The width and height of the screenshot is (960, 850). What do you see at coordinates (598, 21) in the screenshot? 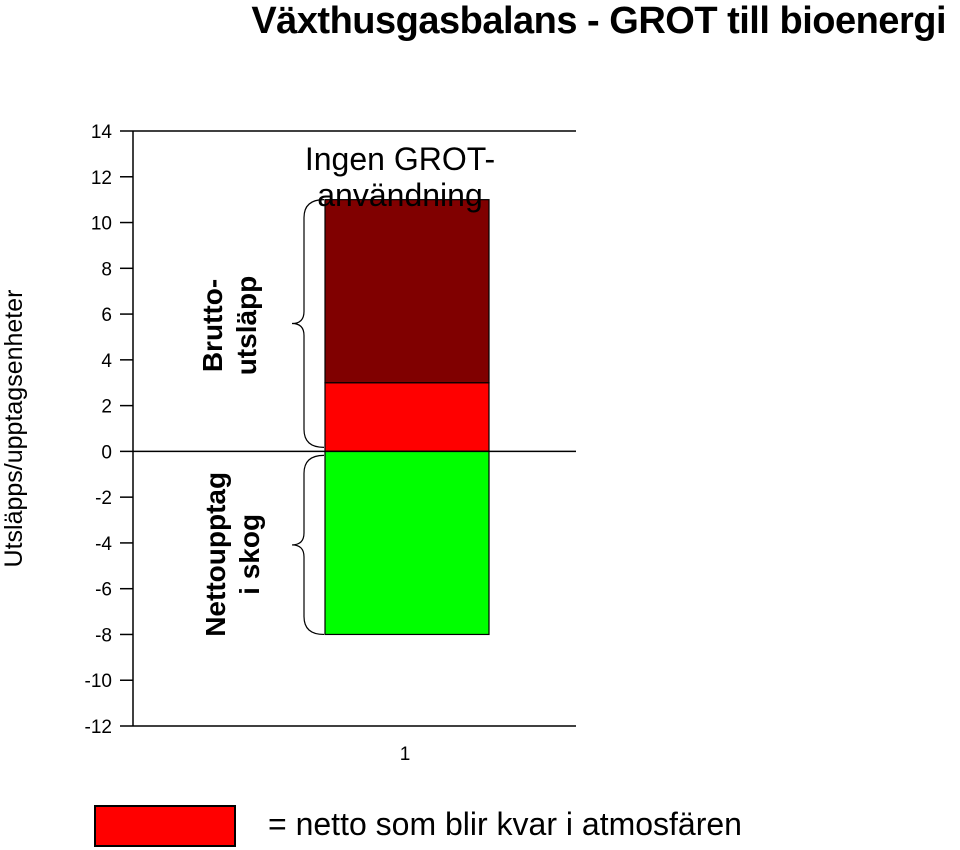
I see `chart-title: Växthusgasbalans - GROT till bioenergi` at bounding box center [598, 21].